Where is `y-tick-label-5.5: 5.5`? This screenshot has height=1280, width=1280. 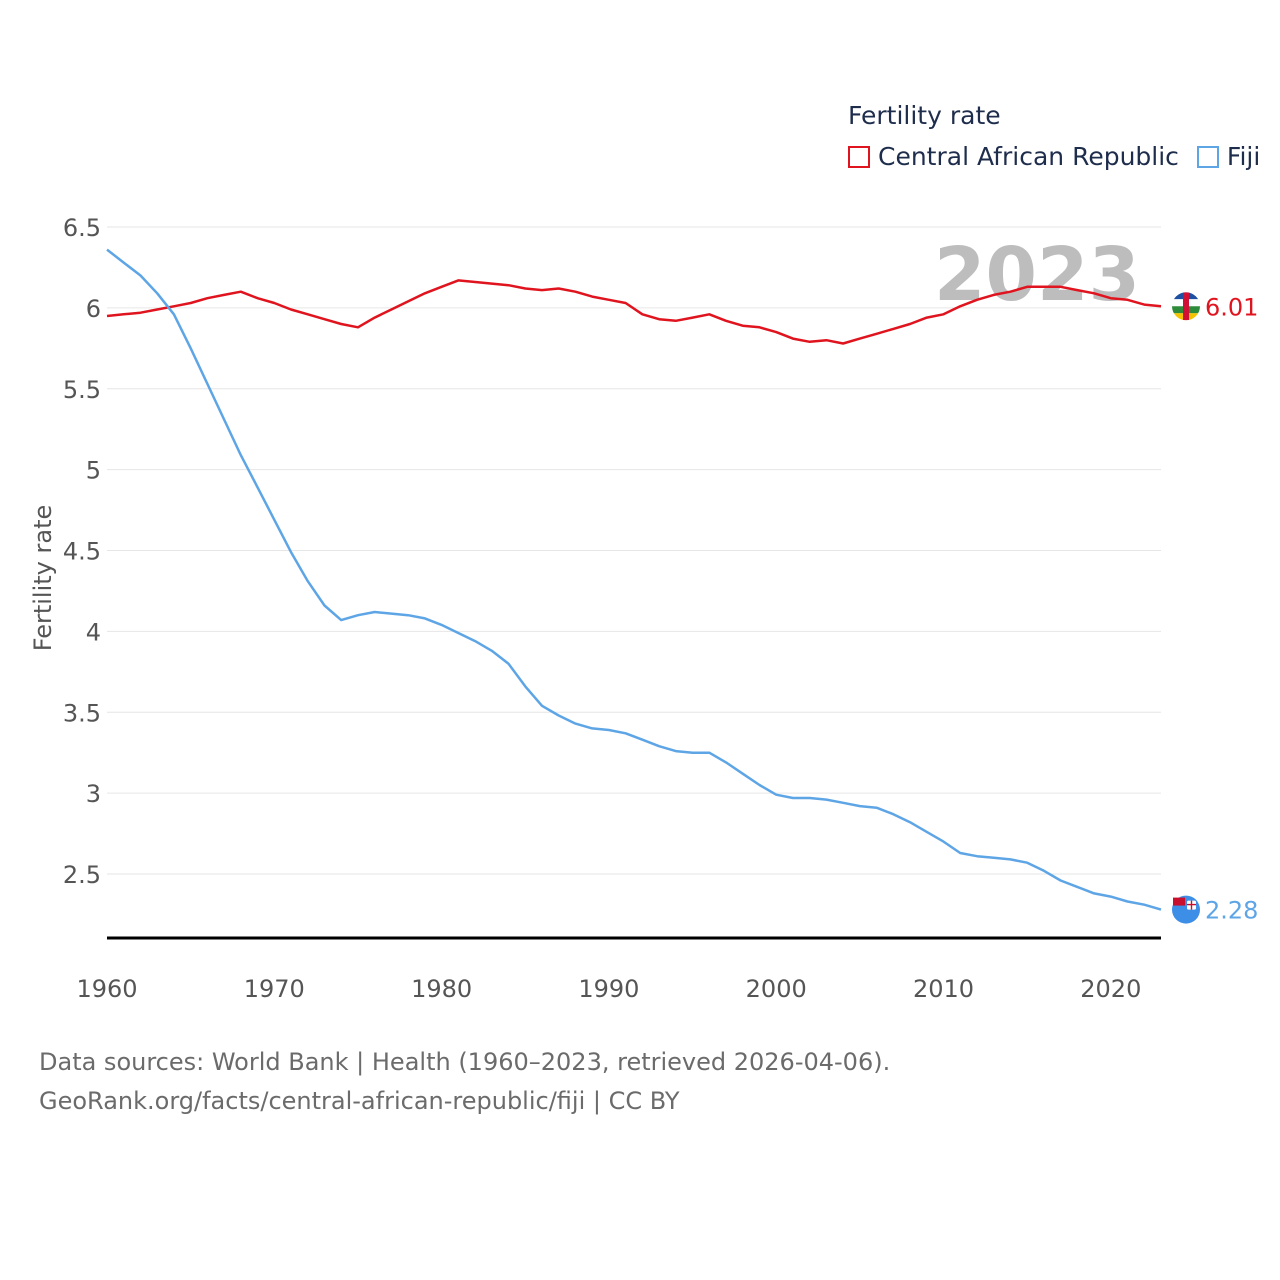
y-tick-label-5.5: 5.5 is located at coordinates (82, 390).